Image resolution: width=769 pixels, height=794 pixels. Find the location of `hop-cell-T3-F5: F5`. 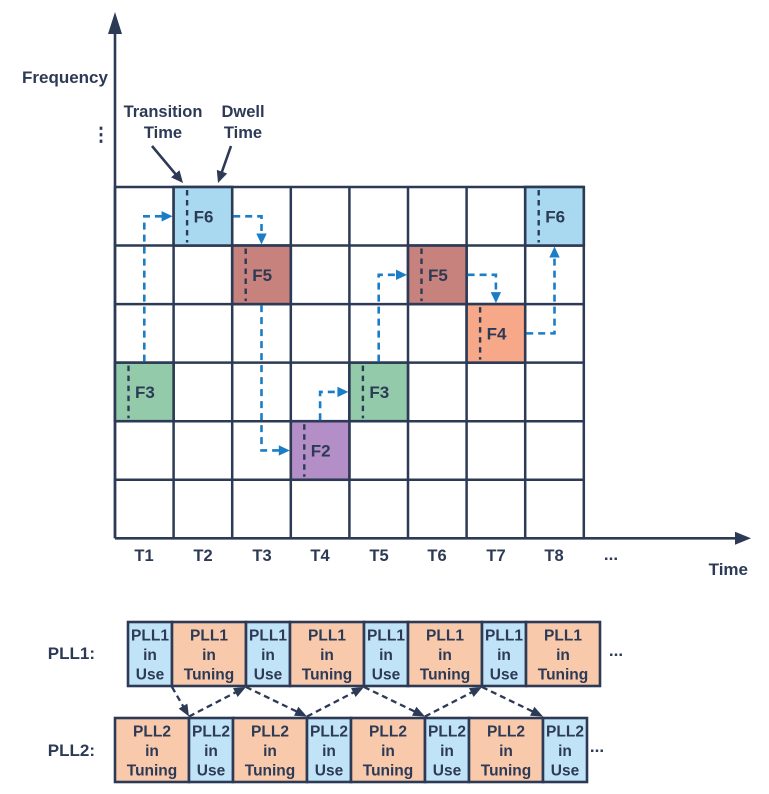

hop-cell-T3-F5: F5 is located at coordinates (261, 275).